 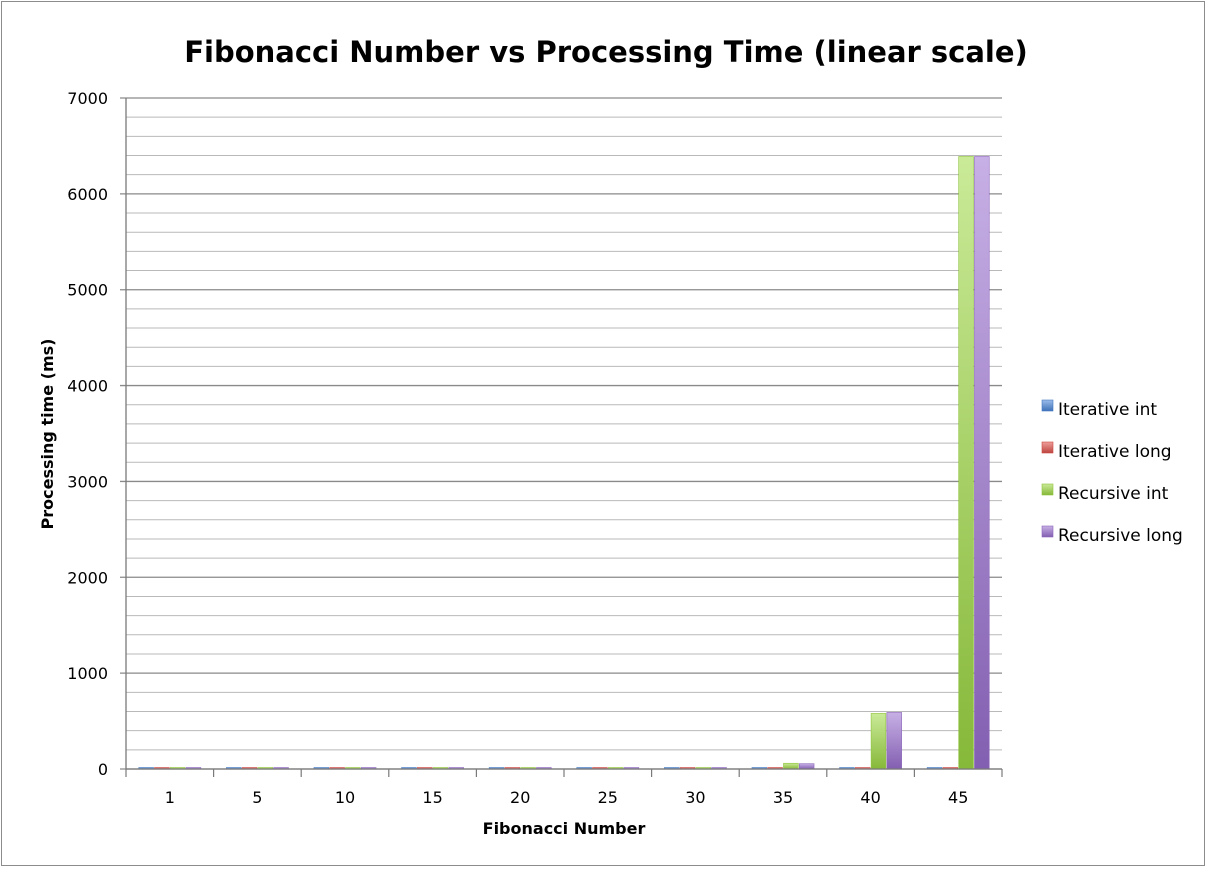 I want to click on y-tick-label: 6000, so click(x=87, y=194).